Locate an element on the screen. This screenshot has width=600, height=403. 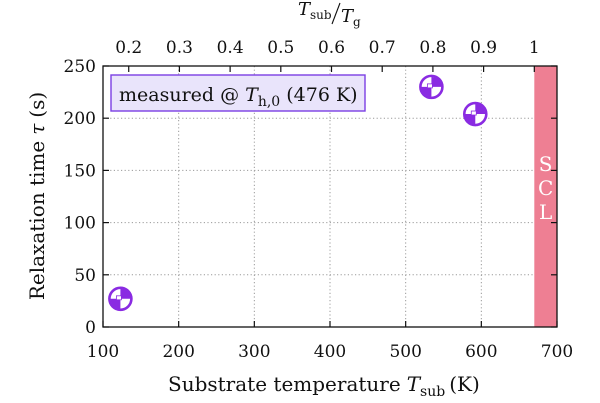
x-tick-label: 100 is located at coordinates (103, 352).